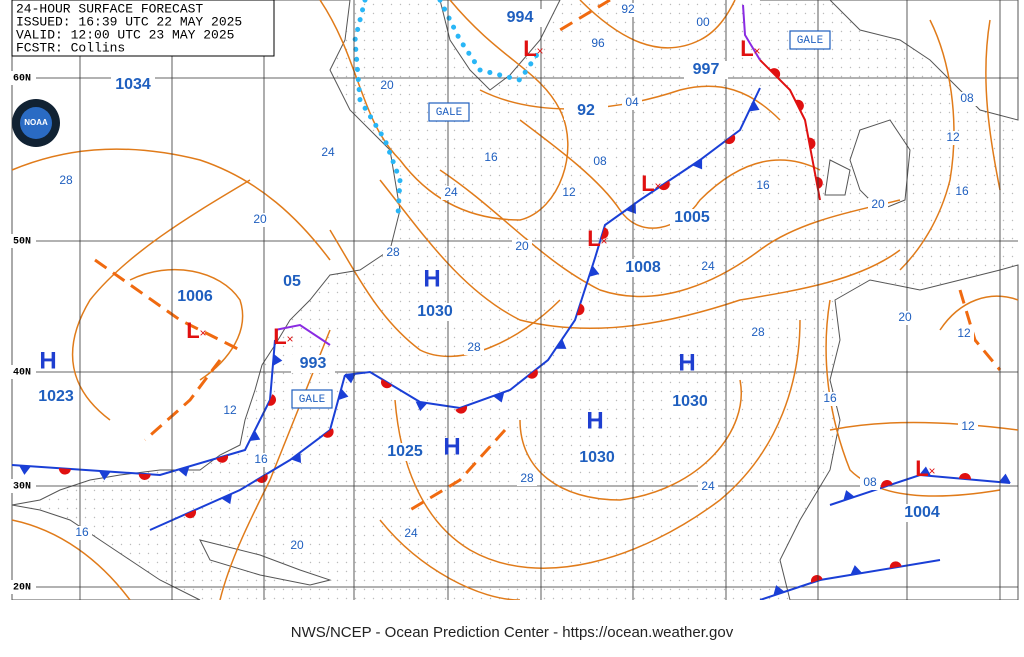 Image resolution: width=1024 pixels, height=657 pixels. What do you see at coordinates (22, 79) in the screenshot?
I see `lat-label: 60N` at bounding box center [22, 79].